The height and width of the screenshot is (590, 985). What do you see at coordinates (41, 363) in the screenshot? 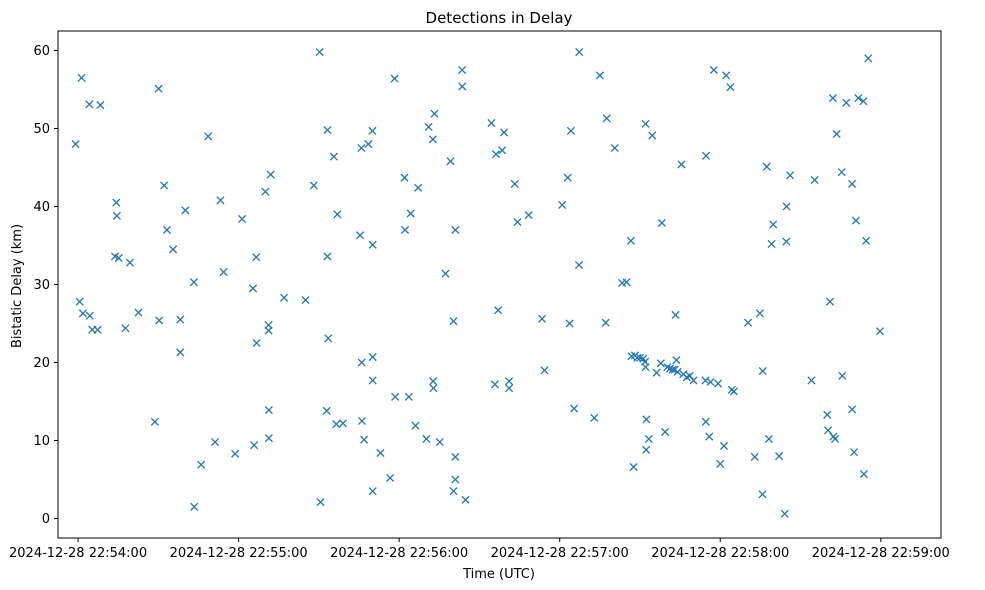
I see `y-tick-label: 20` at bounding box center [41, 363].